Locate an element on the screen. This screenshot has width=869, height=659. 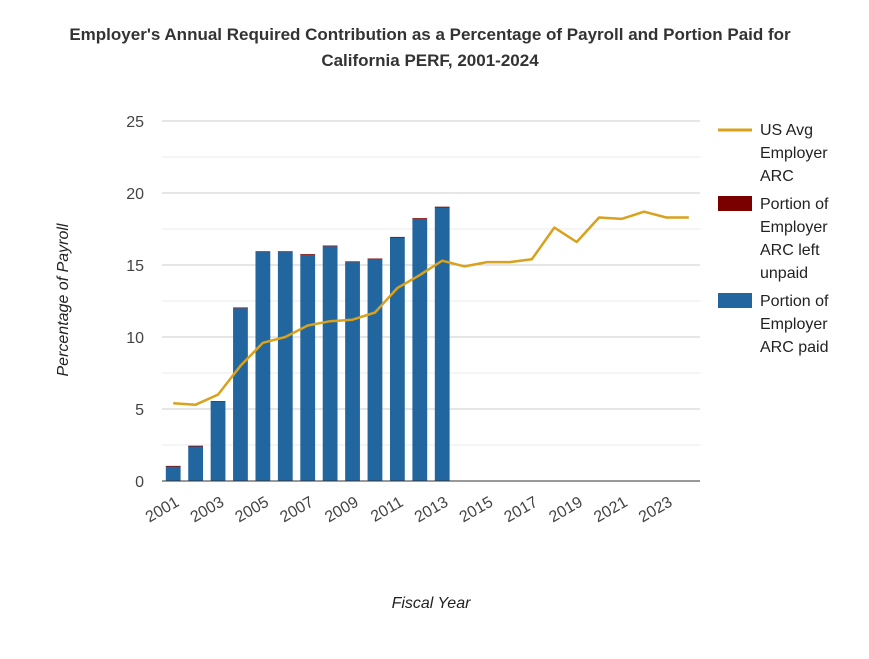
legend-label: US Avg is located at coordinates (786, 130).